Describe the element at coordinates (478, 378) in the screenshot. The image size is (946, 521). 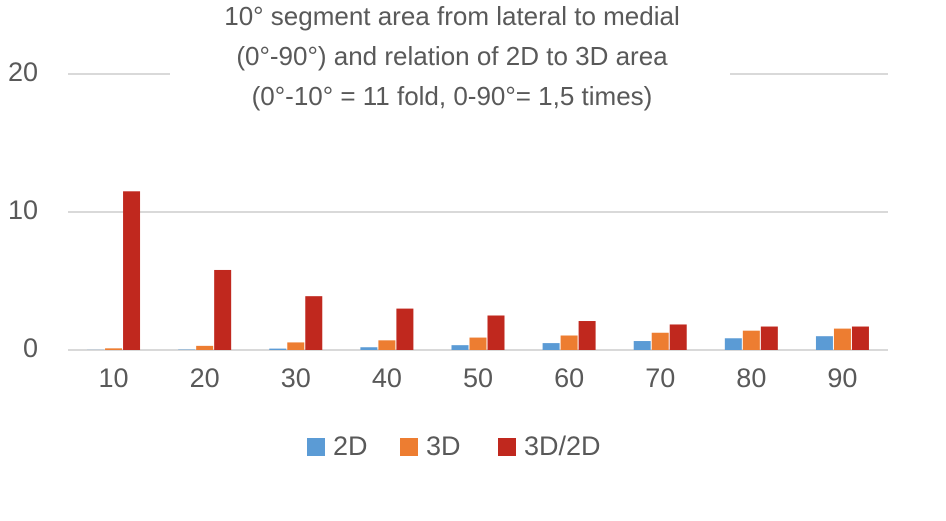
I see `x-tick-label: 50` at that location.